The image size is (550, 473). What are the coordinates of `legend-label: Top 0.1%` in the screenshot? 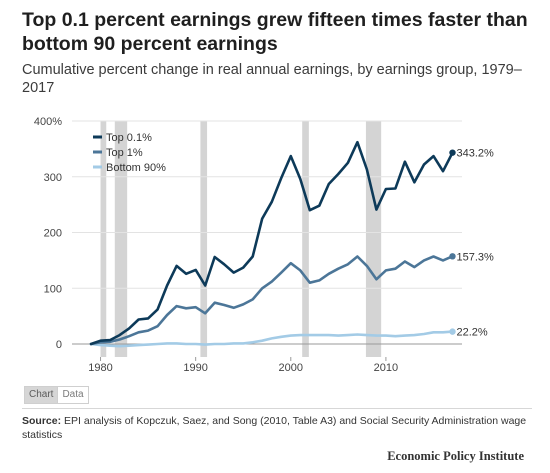 It's located at (129, 138).